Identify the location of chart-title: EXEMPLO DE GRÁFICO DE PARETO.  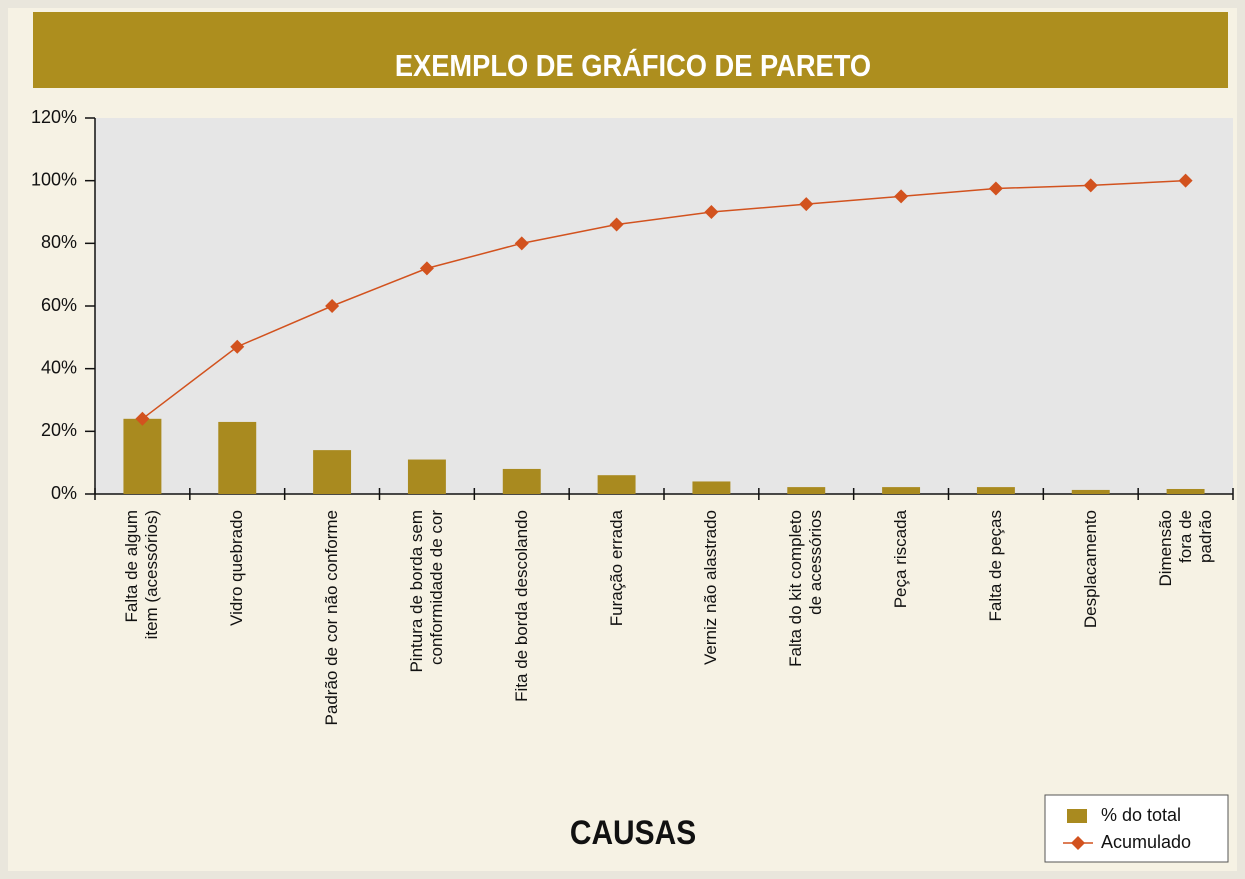
(633, 66).